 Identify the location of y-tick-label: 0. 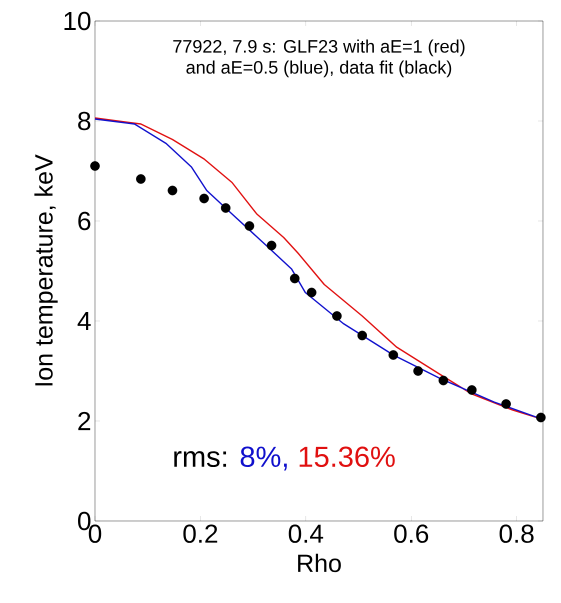
(84, 521).